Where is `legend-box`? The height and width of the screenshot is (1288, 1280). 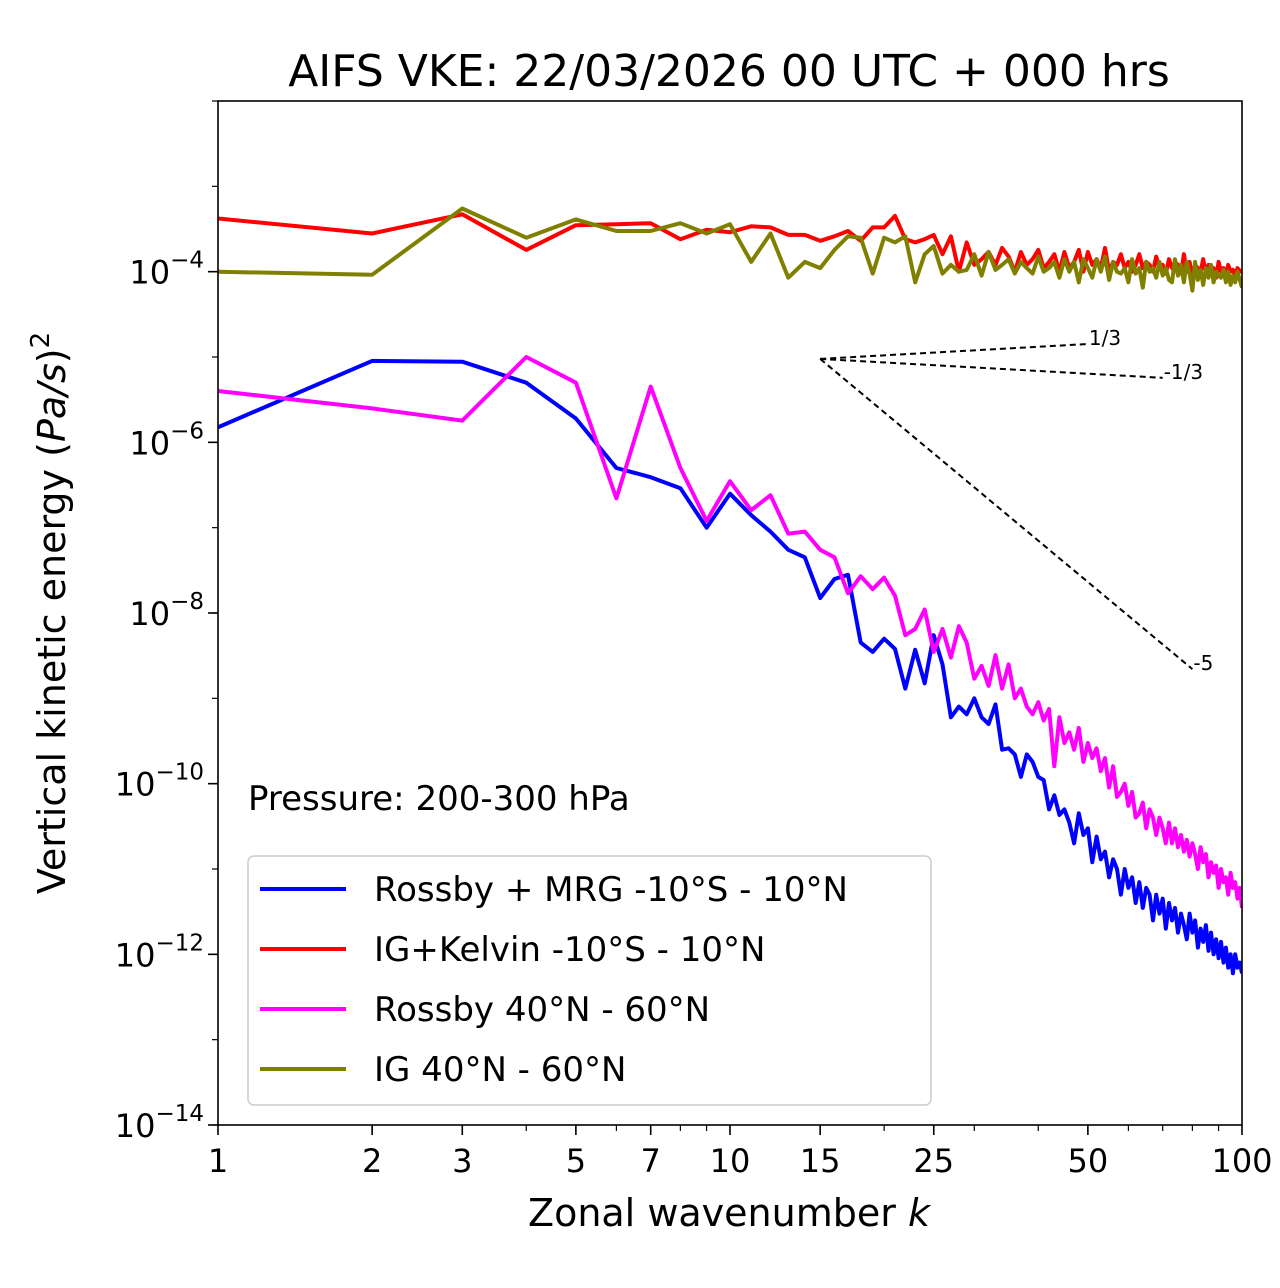
legend-box is located at coordinates (589, 980).